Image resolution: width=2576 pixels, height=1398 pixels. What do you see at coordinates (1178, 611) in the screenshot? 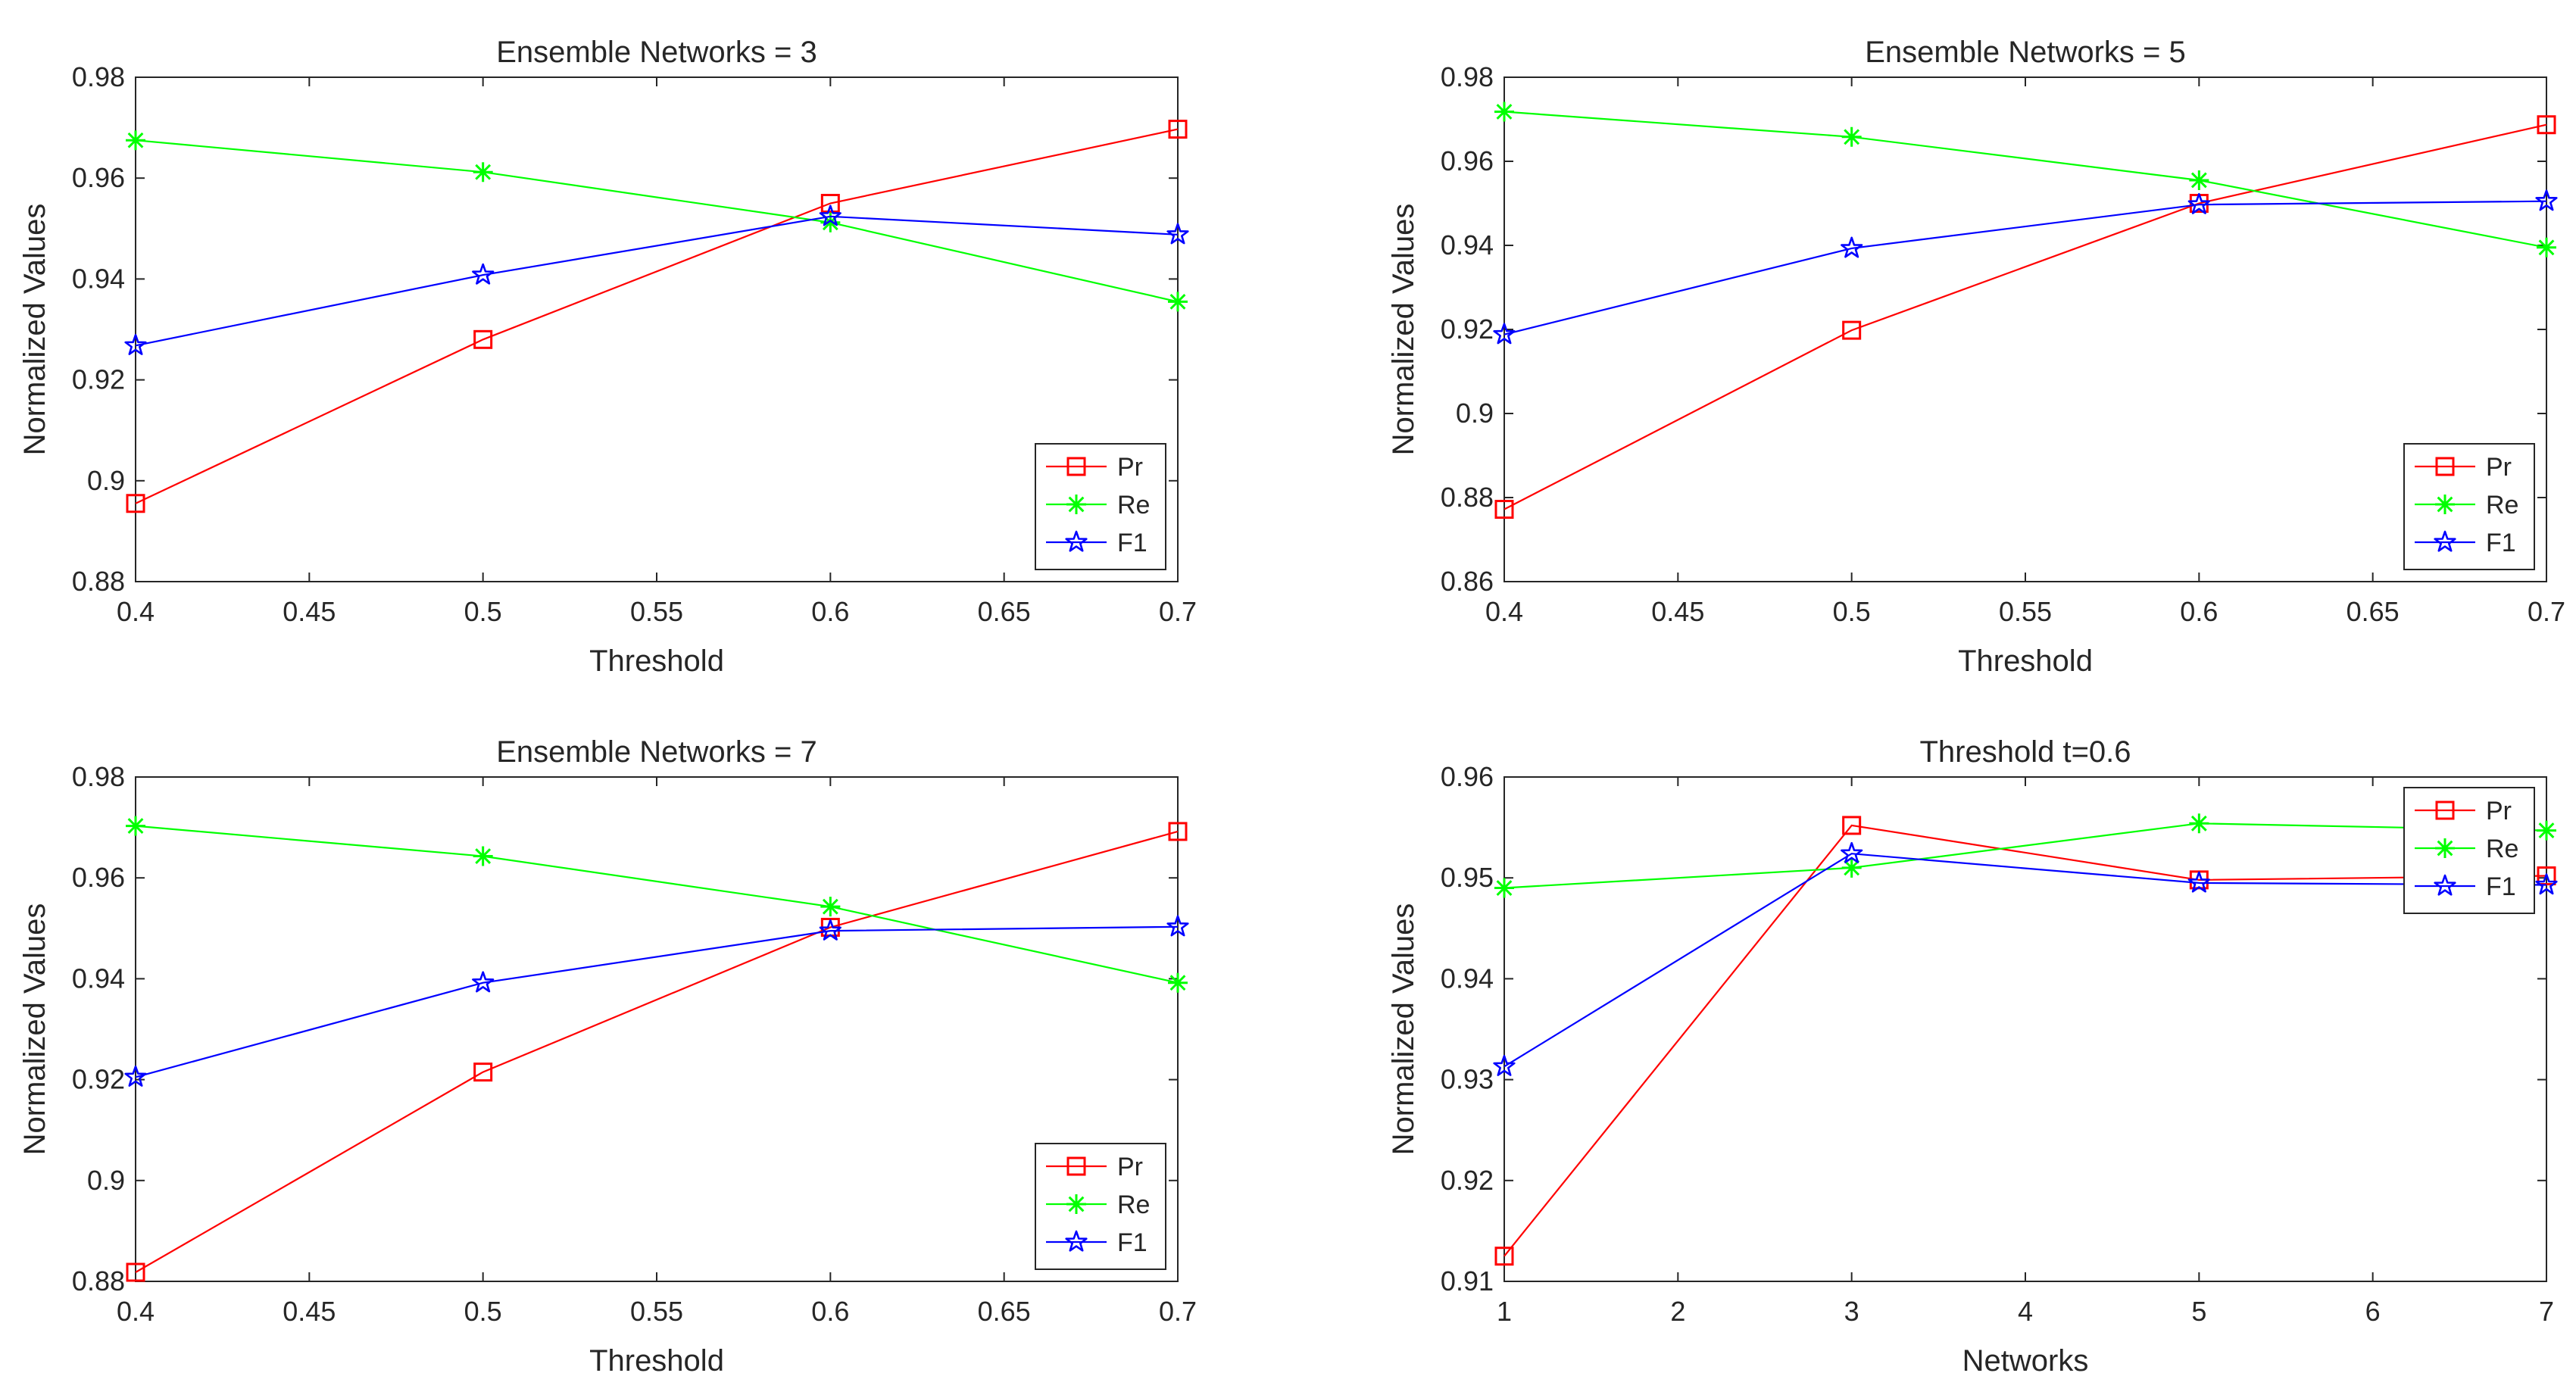
I see `x-tick-label: 0.7` at bounding box center [1178, 611].